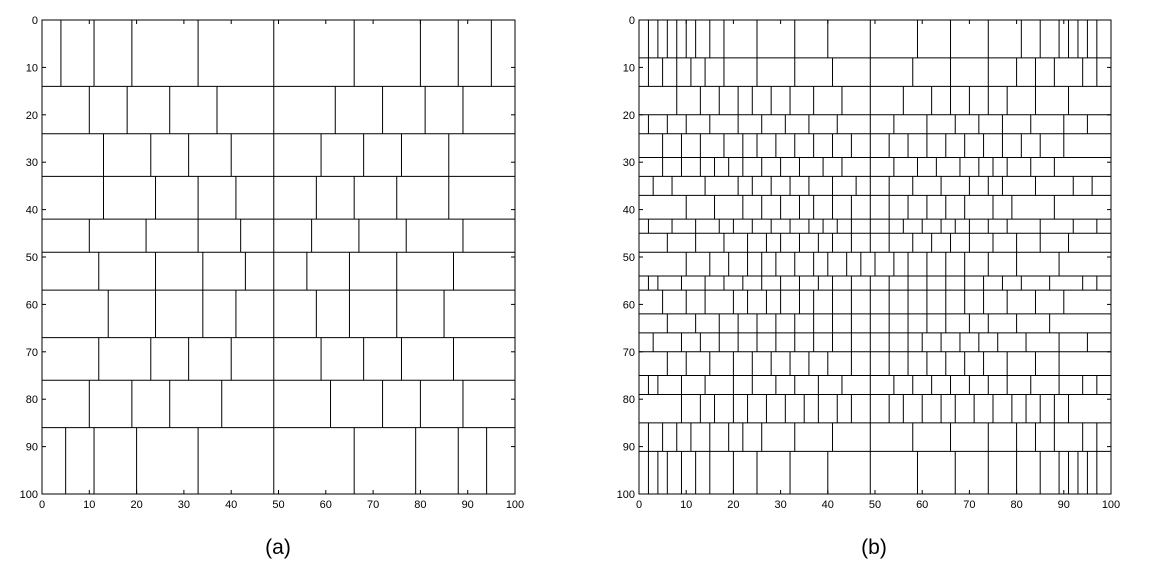  Describe the element at coordinates (874, 547) in the screenshot. I see `diagram-b-caption: (b)` at that location.